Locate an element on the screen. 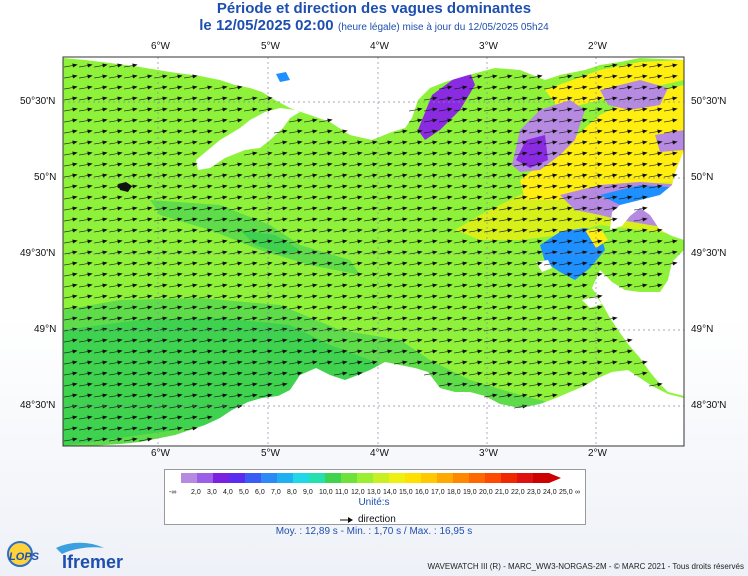  lat-label-right: 48°30'N is located at coordinates (709, 405).